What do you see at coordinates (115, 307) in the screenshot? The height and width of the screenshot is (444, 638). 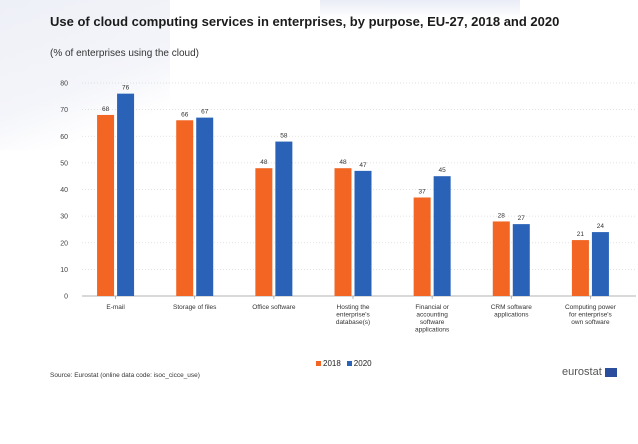 I see `x-tick-label: E-mail` at bounding box center [115, 307].